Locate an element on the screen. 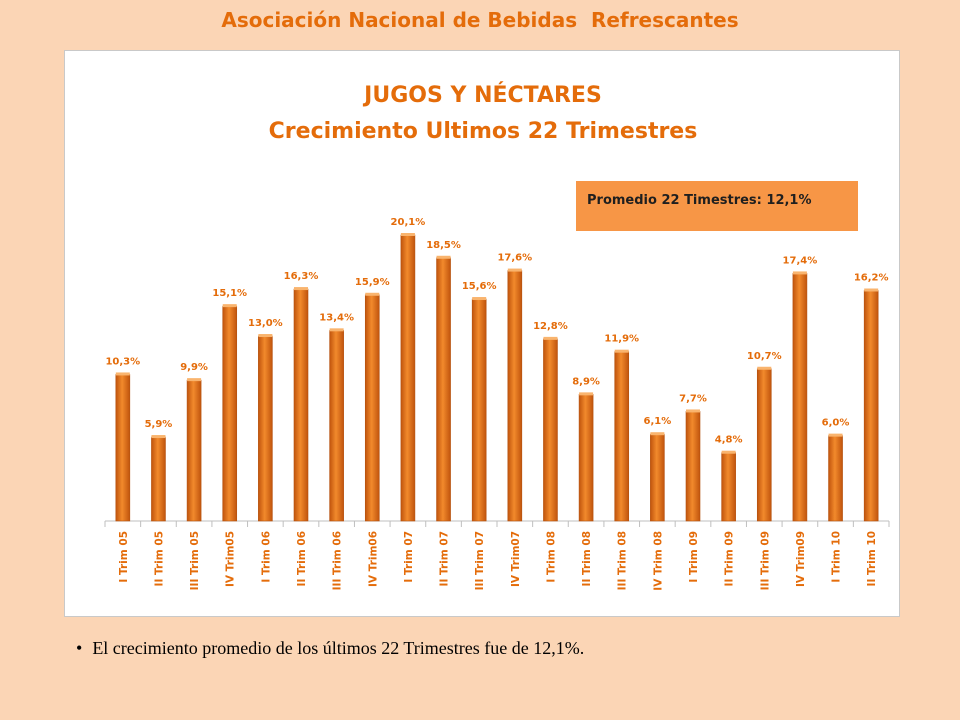  x-tick-label: IV Trim 08 is located at coordinates (658, 561).